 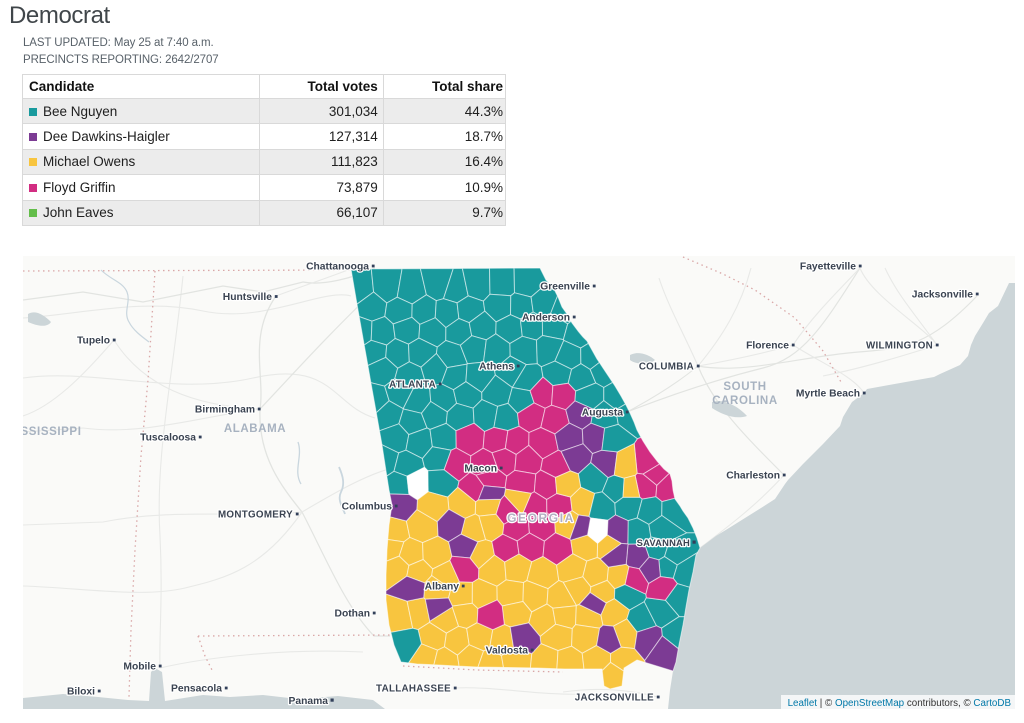 I want to click on svg-text: CAROLINA, so click(x=745, y=401).